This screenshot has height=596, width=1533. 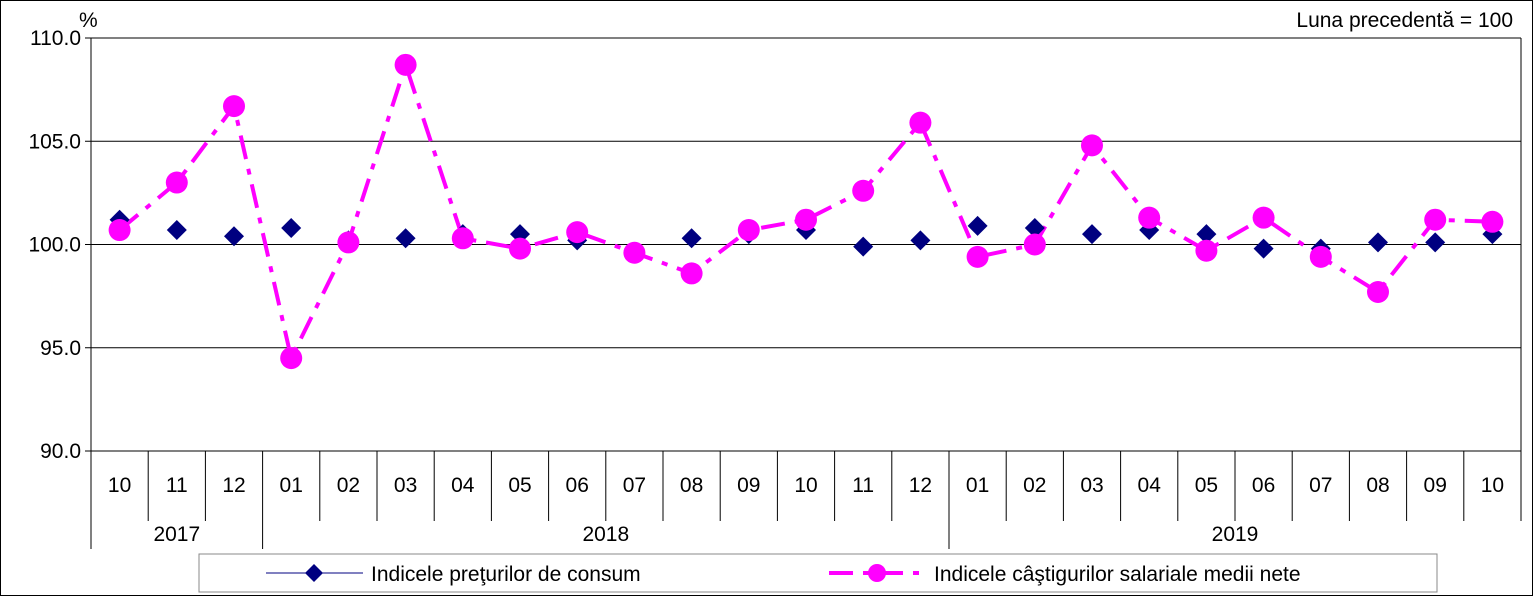 I want to click on year-label: 2019, so click(x=1235, y=534).